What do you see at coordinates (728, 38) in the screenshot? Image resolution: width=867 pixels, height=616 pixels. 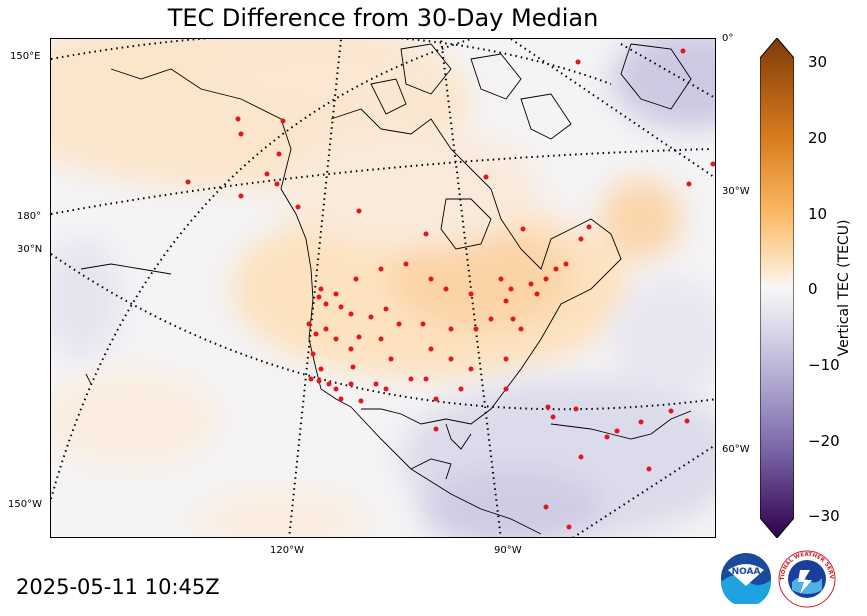 I see `label-0: 0°` at bounding box center [728, 38].